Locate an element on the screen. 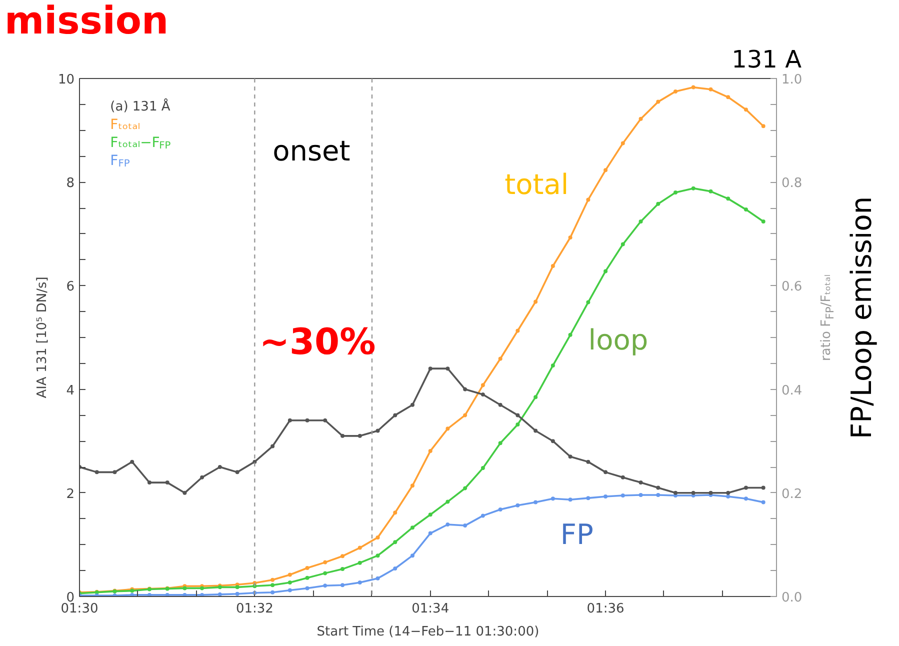 This screenshot has height=646, width=899. annotation: total is located at coordinates (536, 185).